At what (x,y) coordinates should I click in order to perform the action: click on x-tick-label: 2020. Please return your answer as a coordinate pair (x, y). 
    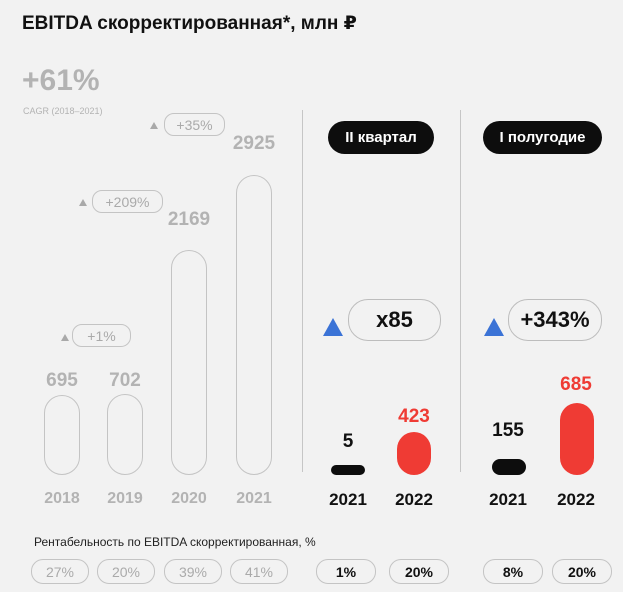
    Looking at the image, I should click on (189, 498).